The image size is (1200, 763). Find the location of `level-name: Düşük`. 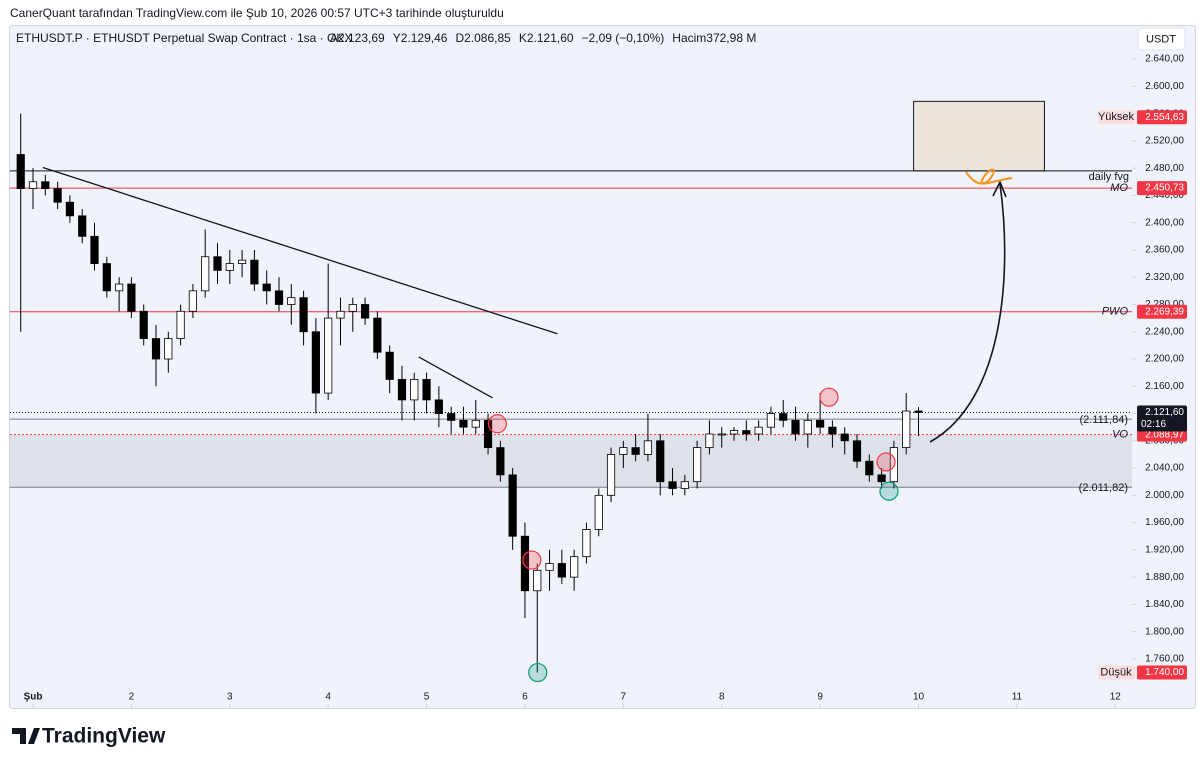

level-name: Düşük is located at coordinates (1116, 672).